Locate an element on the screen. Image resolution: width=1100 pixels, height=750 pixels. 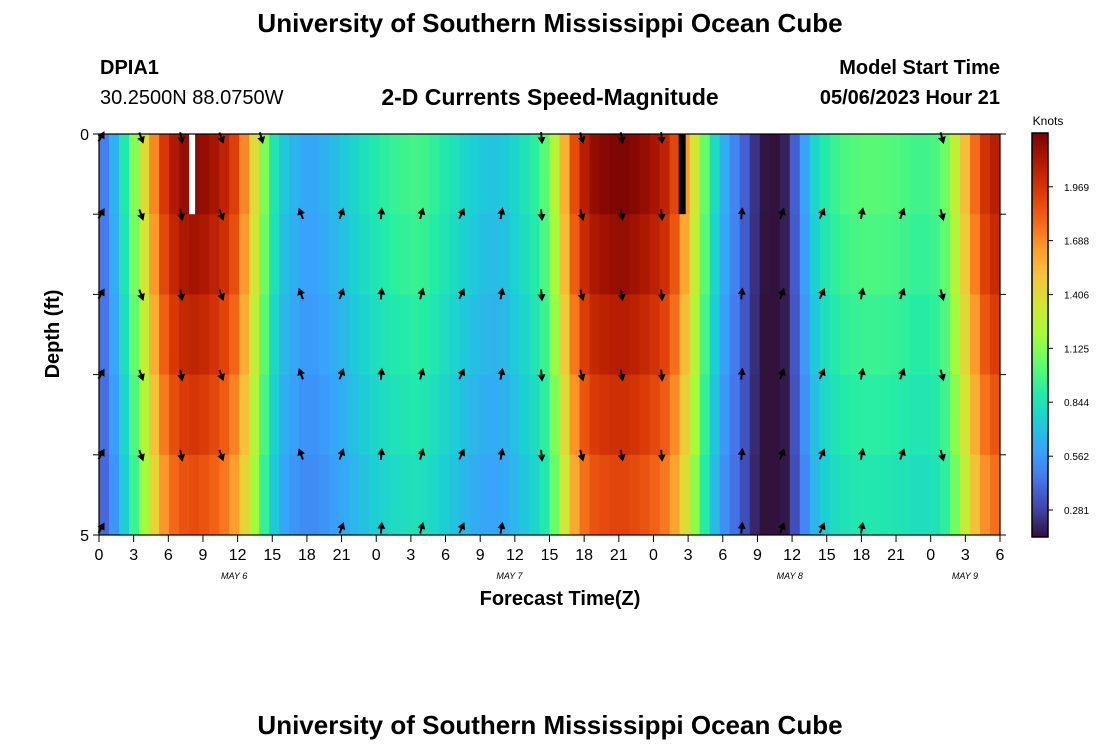
colorbar-title: Knots is located at coordinates (1048, 121).